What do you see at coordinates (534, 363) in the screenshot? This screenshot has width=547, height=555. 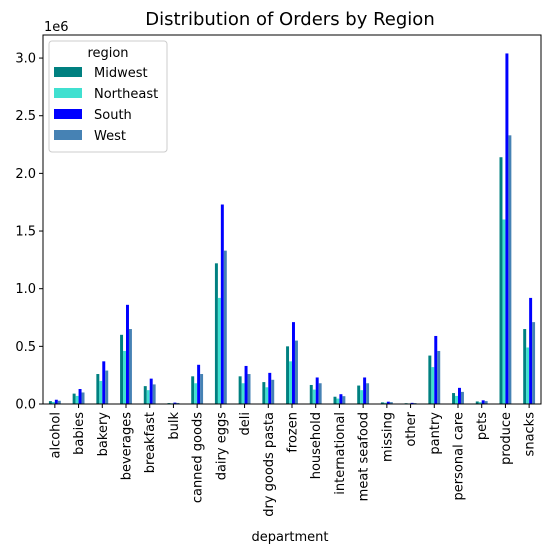 I see `bar-west-snacks` at bounding box center [534, 363].